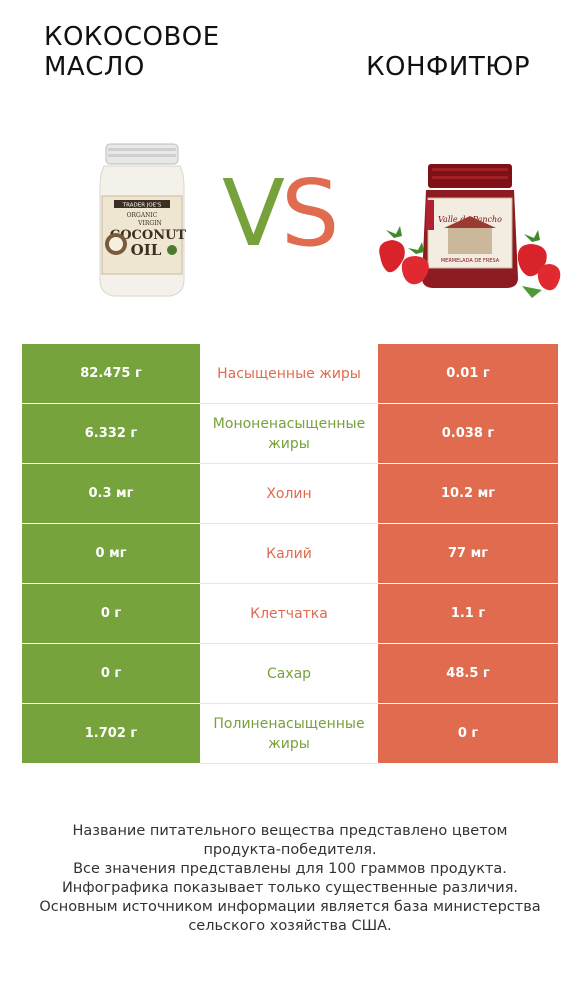 Image resolution: width=580 pixels, height=994 pixels. Describe the element at coordinates (290, 926) in the screenshot. I see `footer-line: сельского хозяйства США.` at that location.